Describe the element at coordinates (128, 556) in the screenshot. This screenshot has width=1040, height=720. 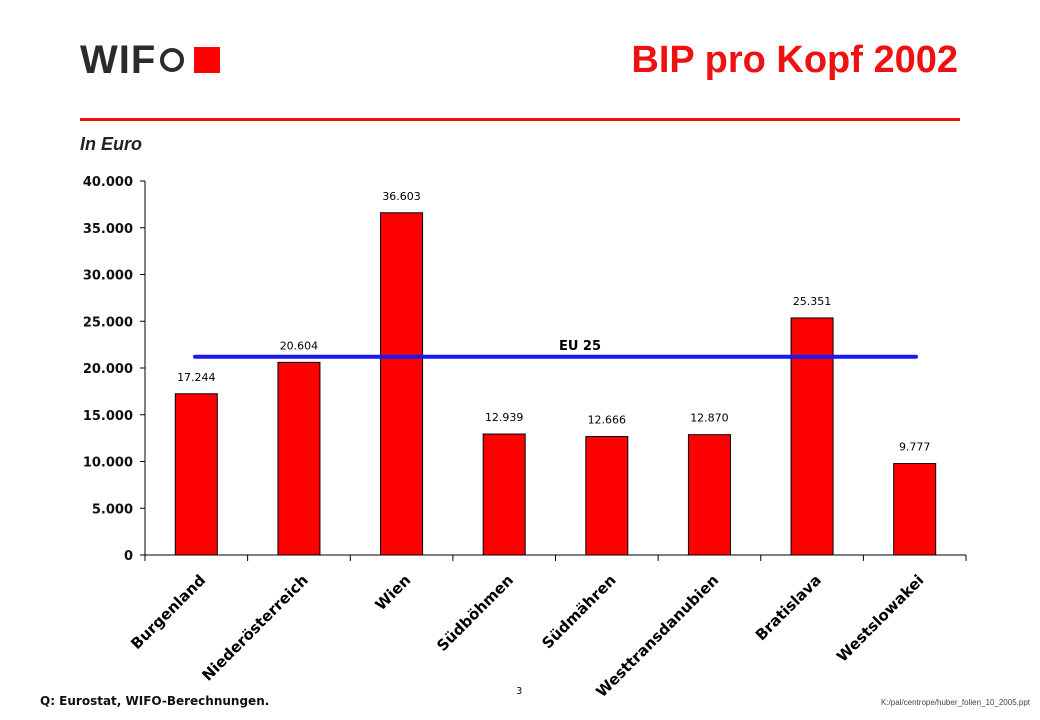
I see `y-tick-label: 0` at that location.